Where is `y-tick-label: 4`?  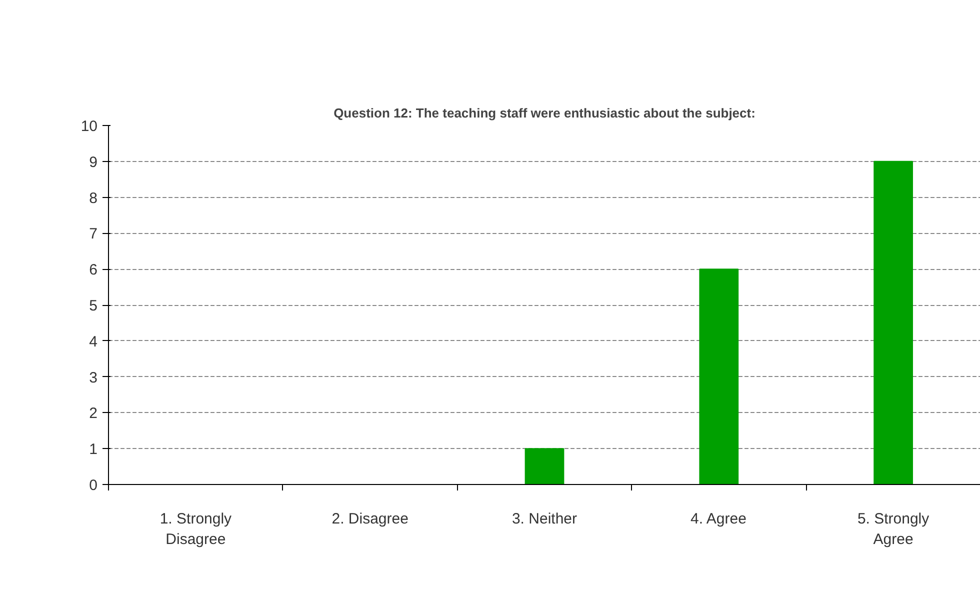 y-tick-label: 4 is located at coordinates (93, 341).